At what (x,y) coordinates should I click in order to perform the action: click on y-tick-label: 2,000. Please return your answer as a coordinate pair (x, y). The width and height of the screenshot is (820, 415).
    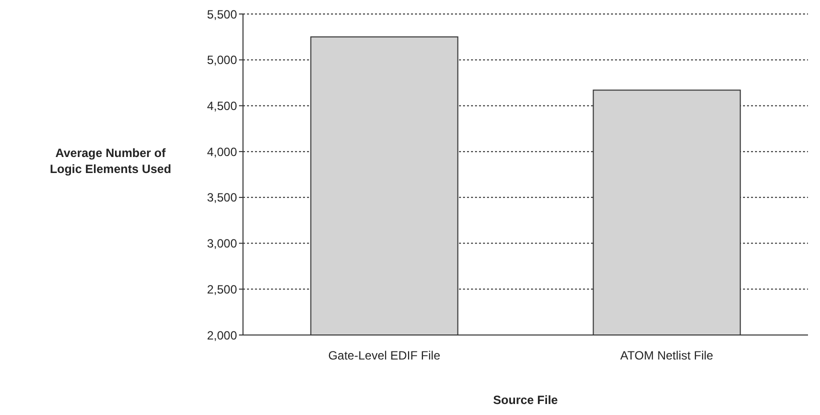
    Looking at the image, I should click on (222, 335).